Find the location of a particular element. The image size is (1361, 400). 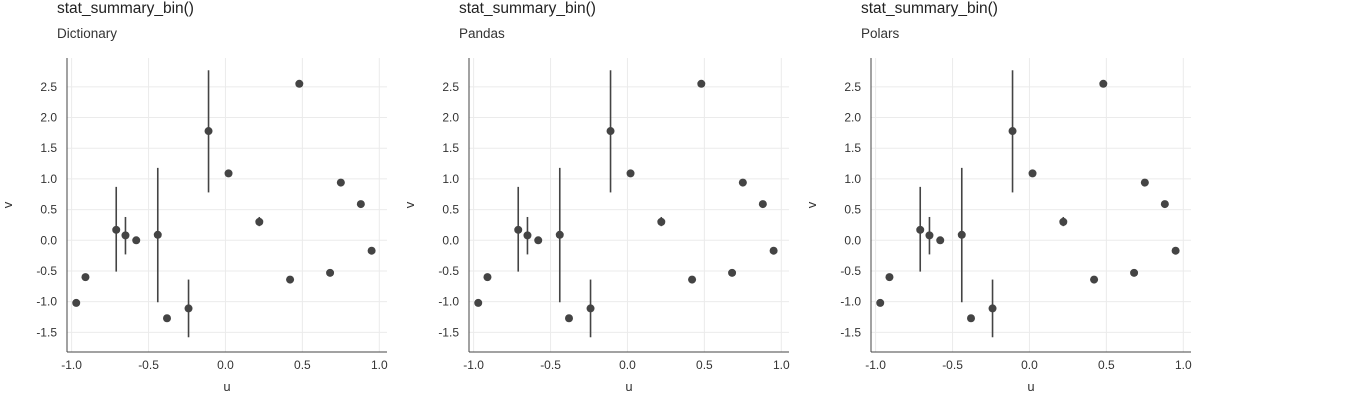

chart-subtitle: Pandas is located at coordinates (482, 33).